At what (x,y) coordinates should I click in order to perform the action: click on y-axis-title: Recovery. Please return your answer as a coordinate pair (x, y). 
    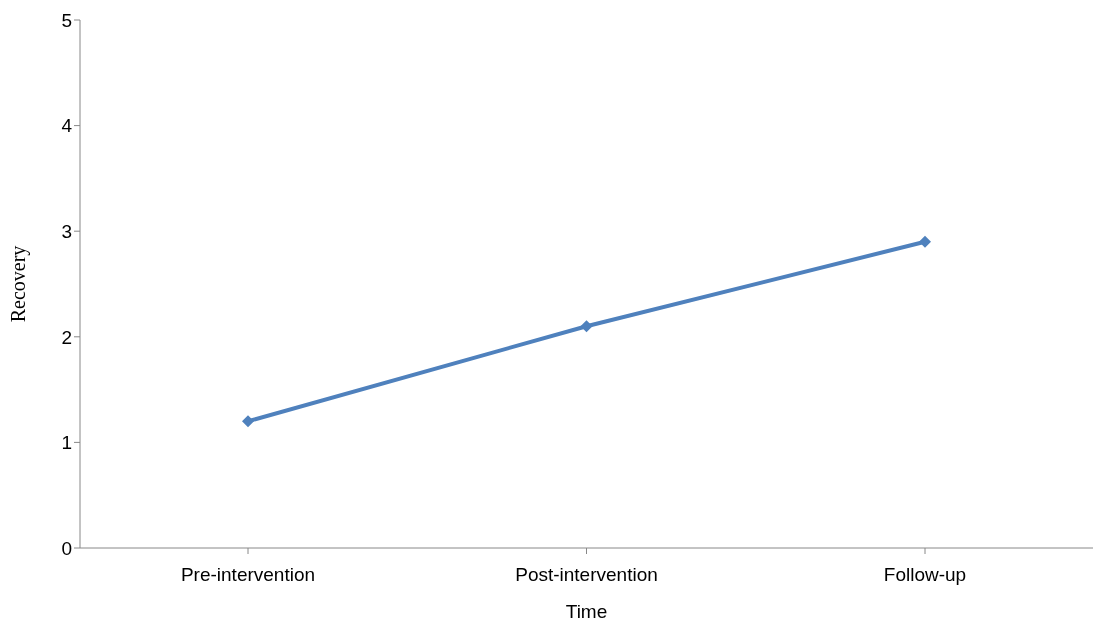
    Looking at the image, I should click on (19, 284).